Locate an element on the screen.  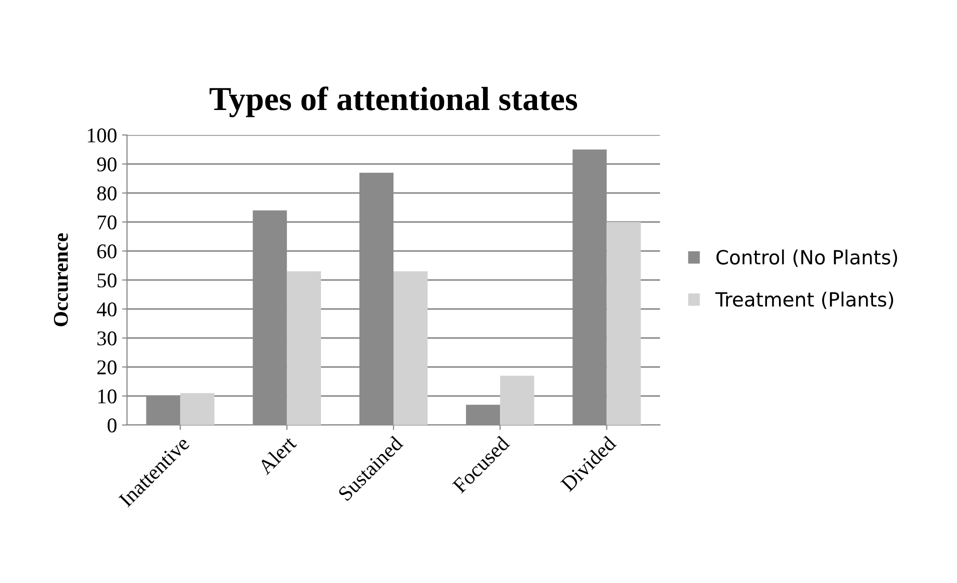
y-tick-label: 70 is located at coordinates (107, 222).